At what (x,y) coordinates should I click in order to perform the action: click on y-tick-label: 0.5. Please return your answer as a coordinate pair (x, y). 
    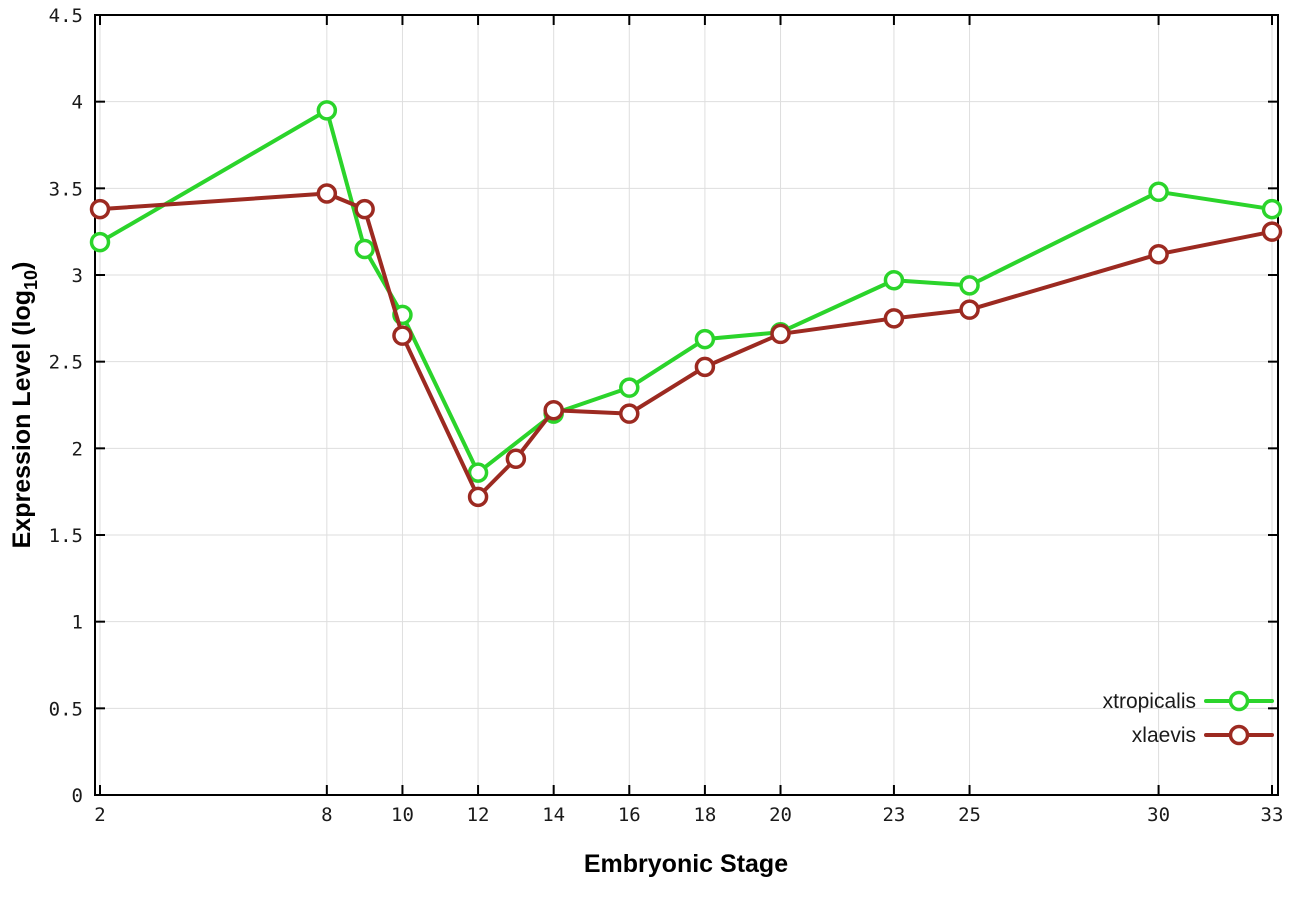
    Looking at the image, I should click on (66, 709).